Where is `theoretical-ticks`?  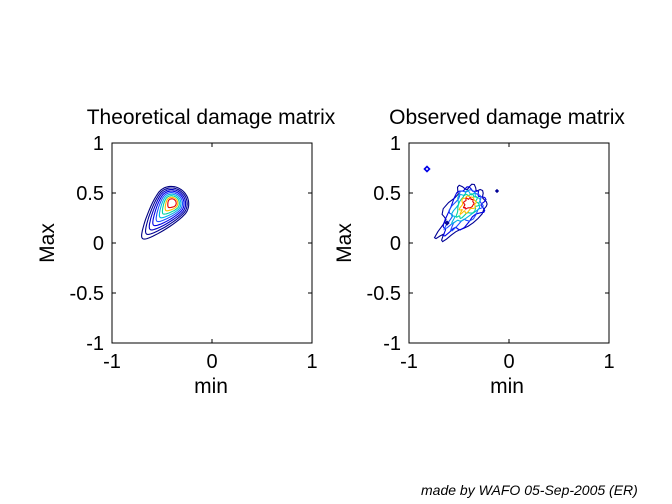
theoretical-ticks is located at coordinates (212, 243).